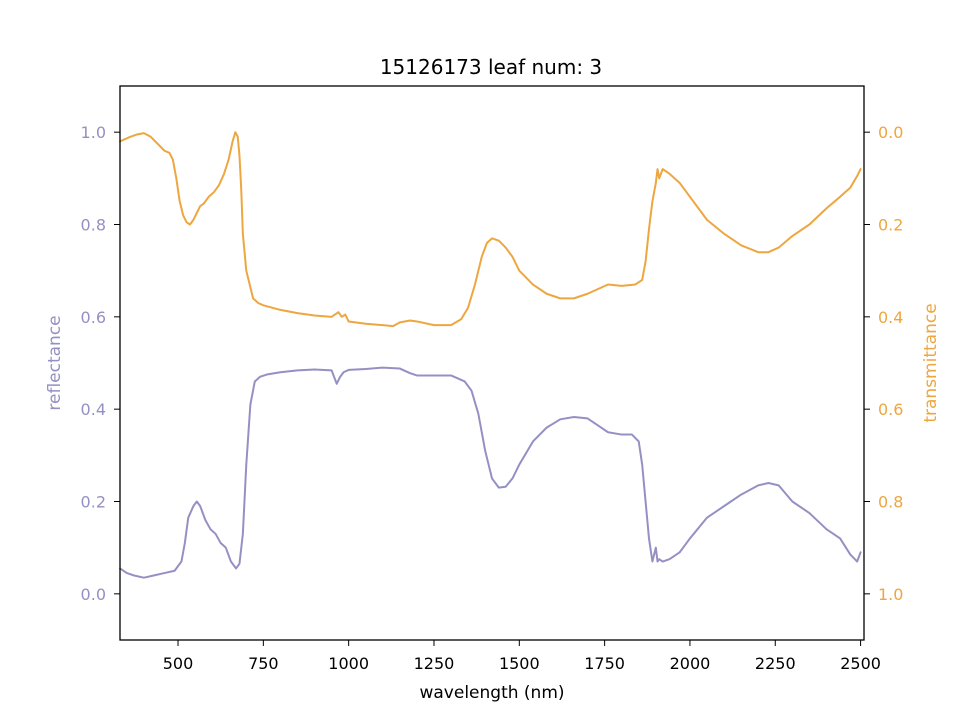  Describe the element at coordinates (890, 409) in the screenshot. I see `right-tick-label-3: 0.6` at that location.